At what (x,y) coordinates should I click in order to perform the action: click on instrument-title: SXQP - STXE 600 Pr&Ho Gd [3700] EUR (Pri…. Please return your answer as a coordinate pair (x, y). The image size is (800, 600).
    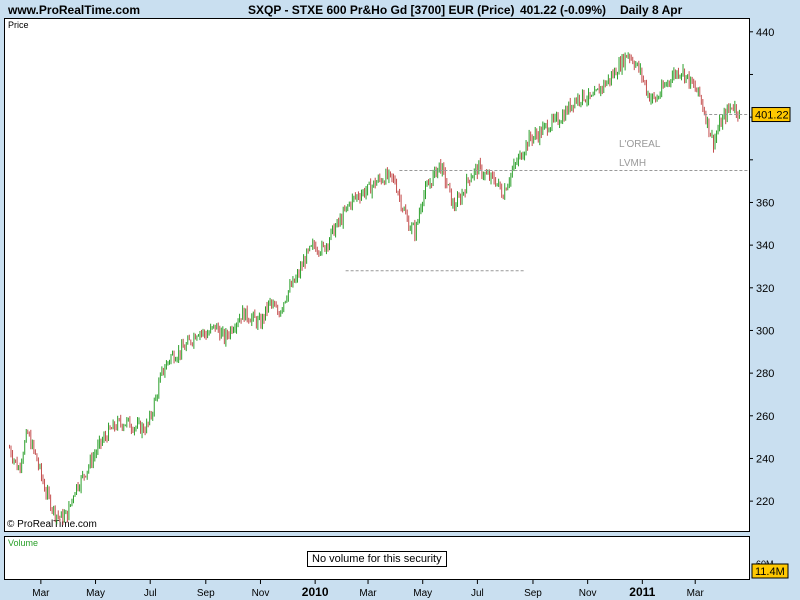
    Looking at the image, I should click on (381, 10).